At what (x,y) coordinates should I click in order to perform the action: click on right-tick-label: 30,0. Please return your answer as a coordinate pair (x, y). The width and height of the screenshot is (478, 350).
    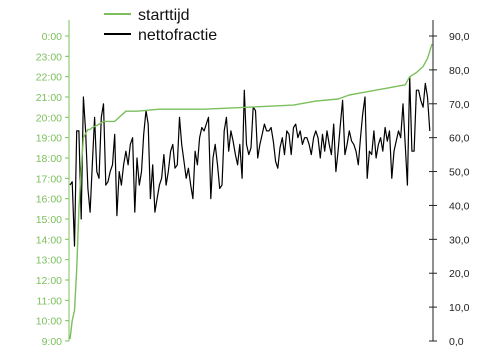
    Looking at the image, I should click on (459, 240).